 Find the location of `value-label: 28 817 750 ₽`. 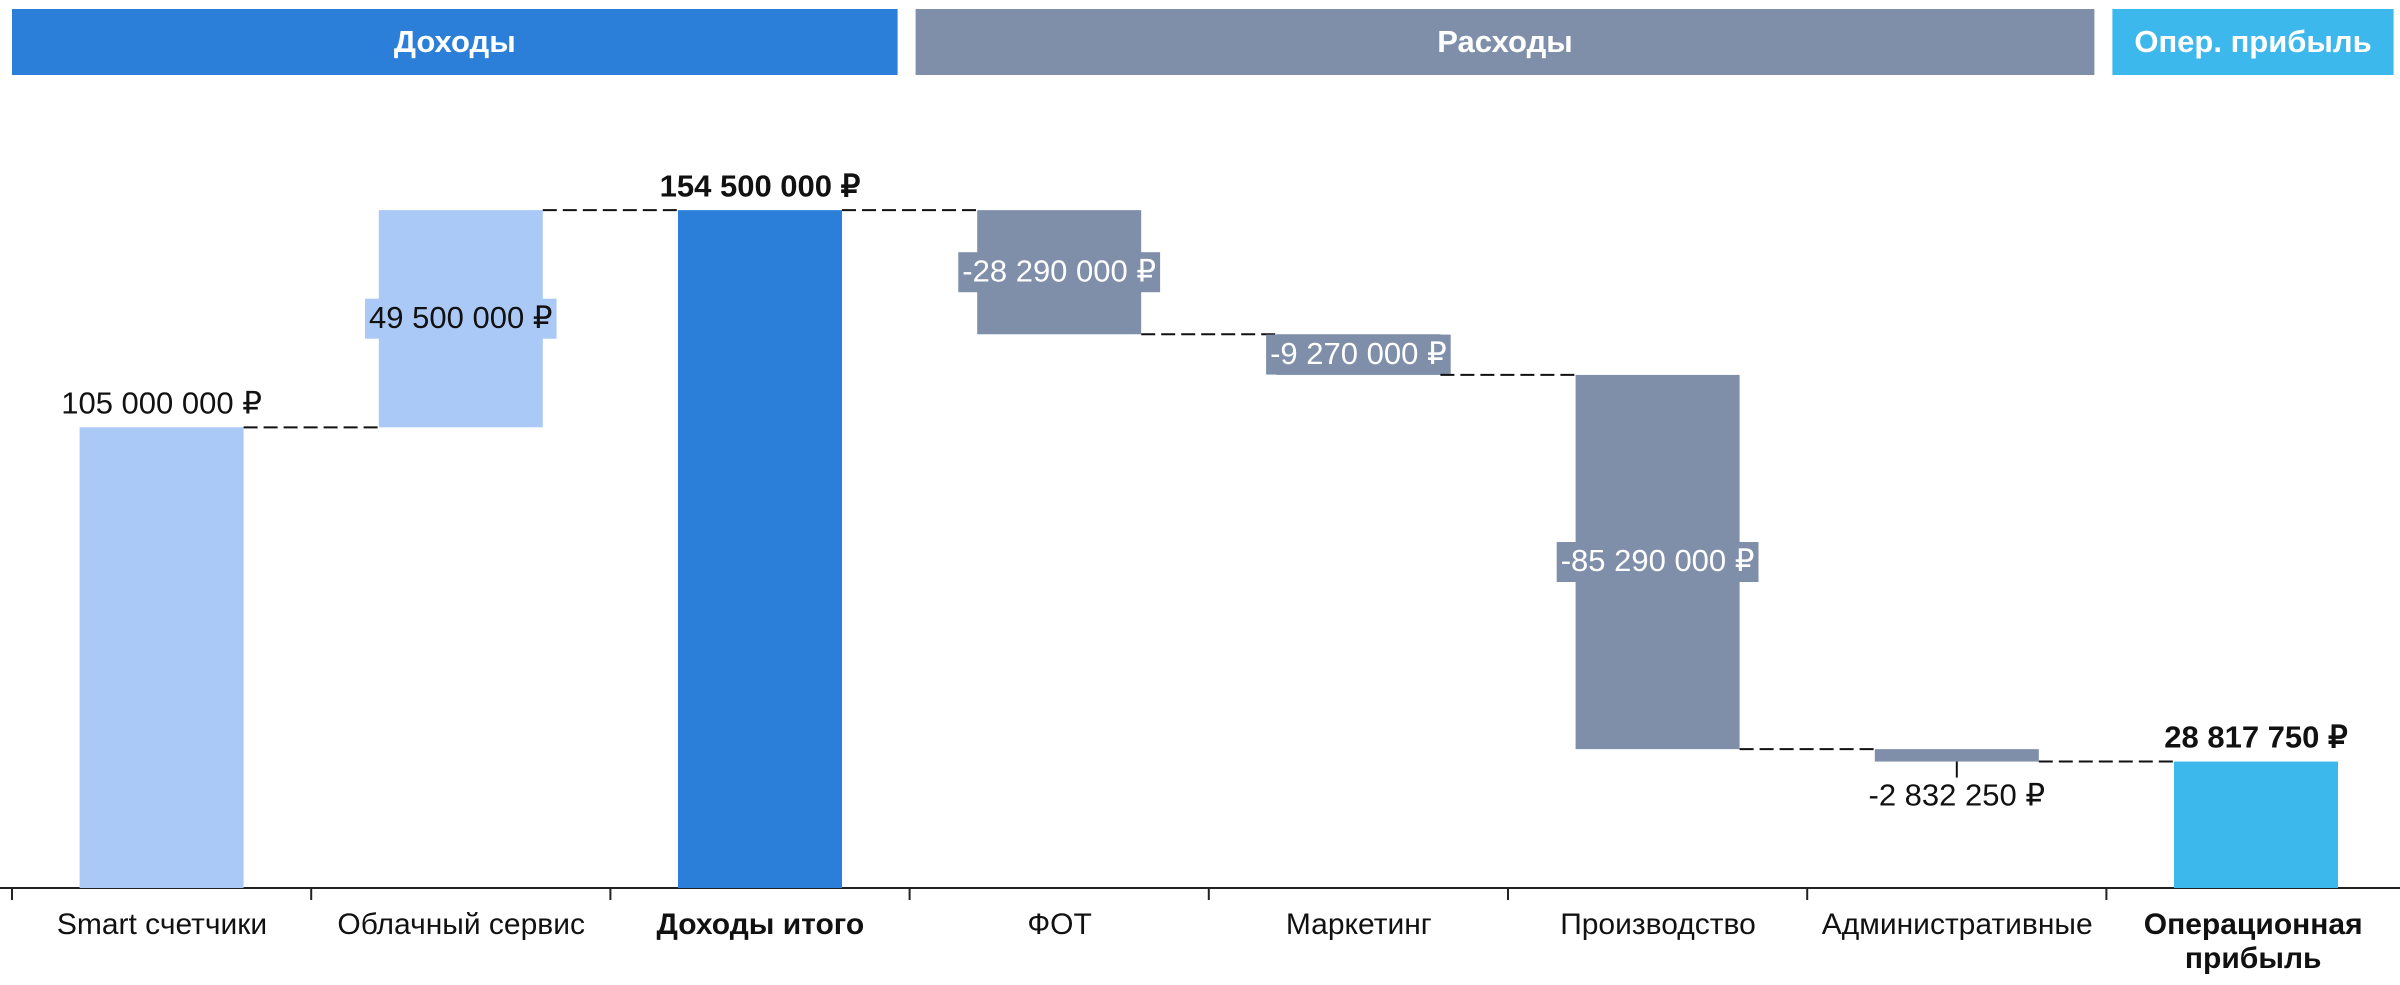

value-label: 28 817 750 ₽ is located at coordinates (2256, 737).